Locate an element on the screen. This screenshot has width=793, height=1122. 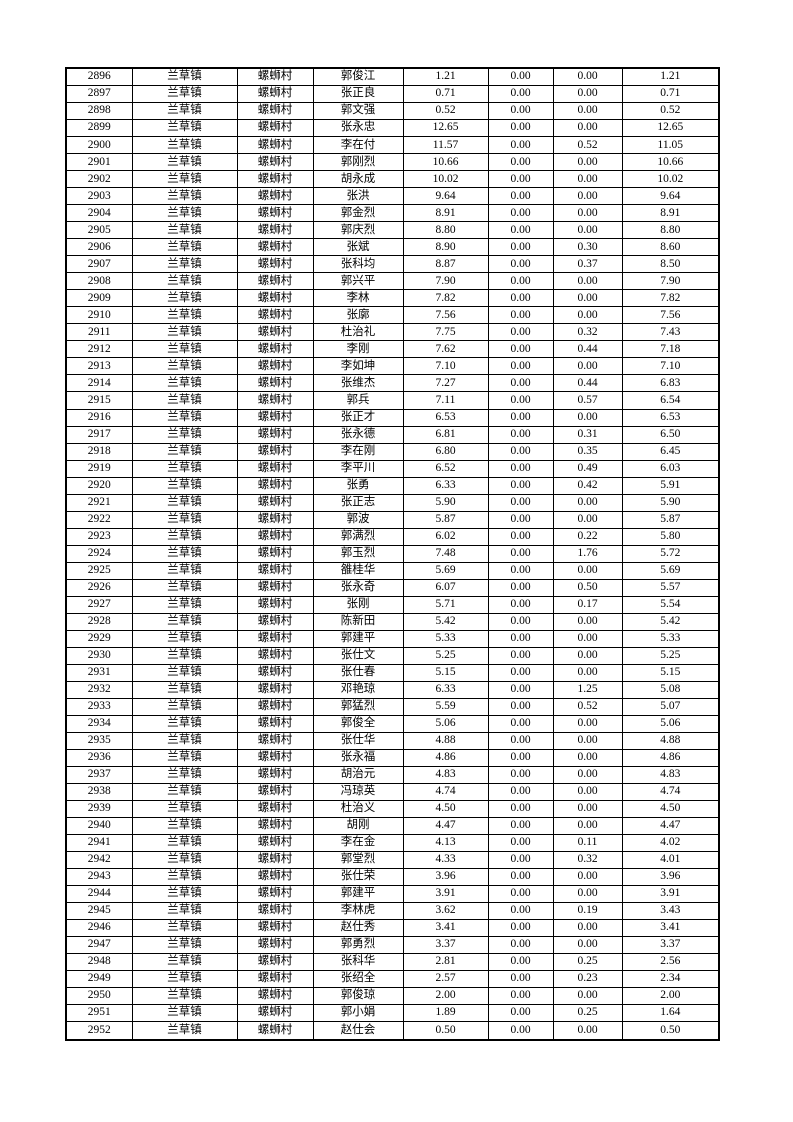
cell-amount-4: 7.43 is located at coordinates (670, 332).